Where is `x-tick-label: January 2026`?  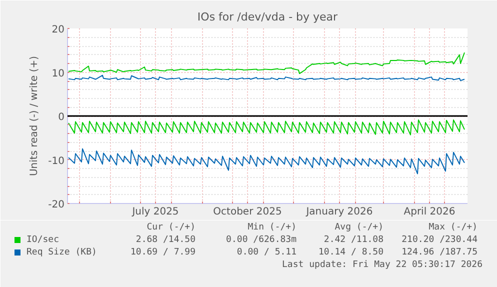 x-tick-label: January 2026 is located at coordinates (339, 212).